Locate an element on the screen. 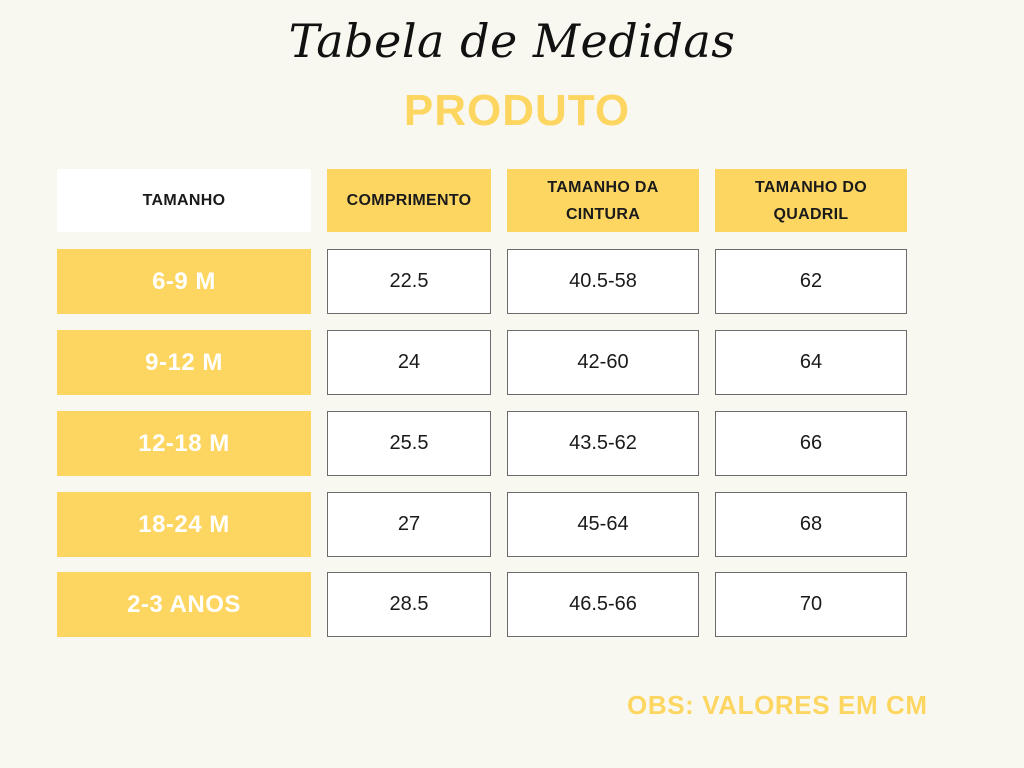 This screenshot has width=1024, height=768. comprimento-cell: 25.5 is located at coordinates (409, 443).